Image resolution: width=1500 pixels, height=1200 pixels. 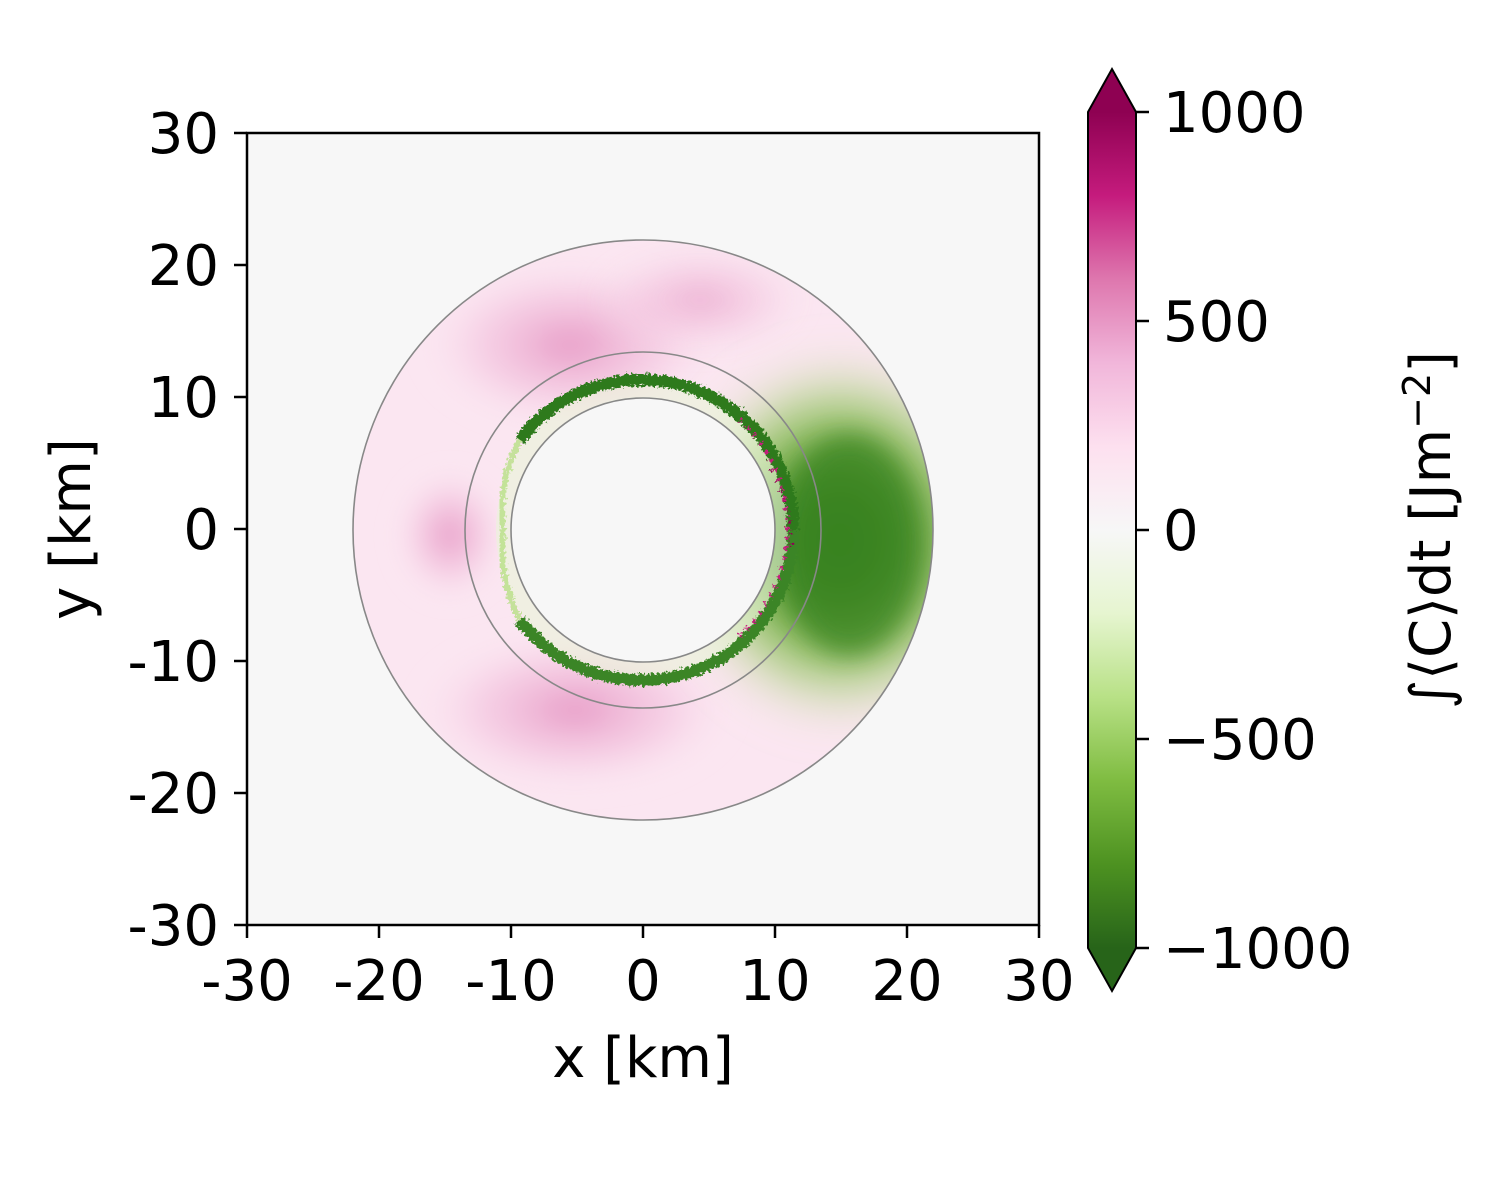 I want to click on y-tick-label: 20, so click(x=183, y=266).